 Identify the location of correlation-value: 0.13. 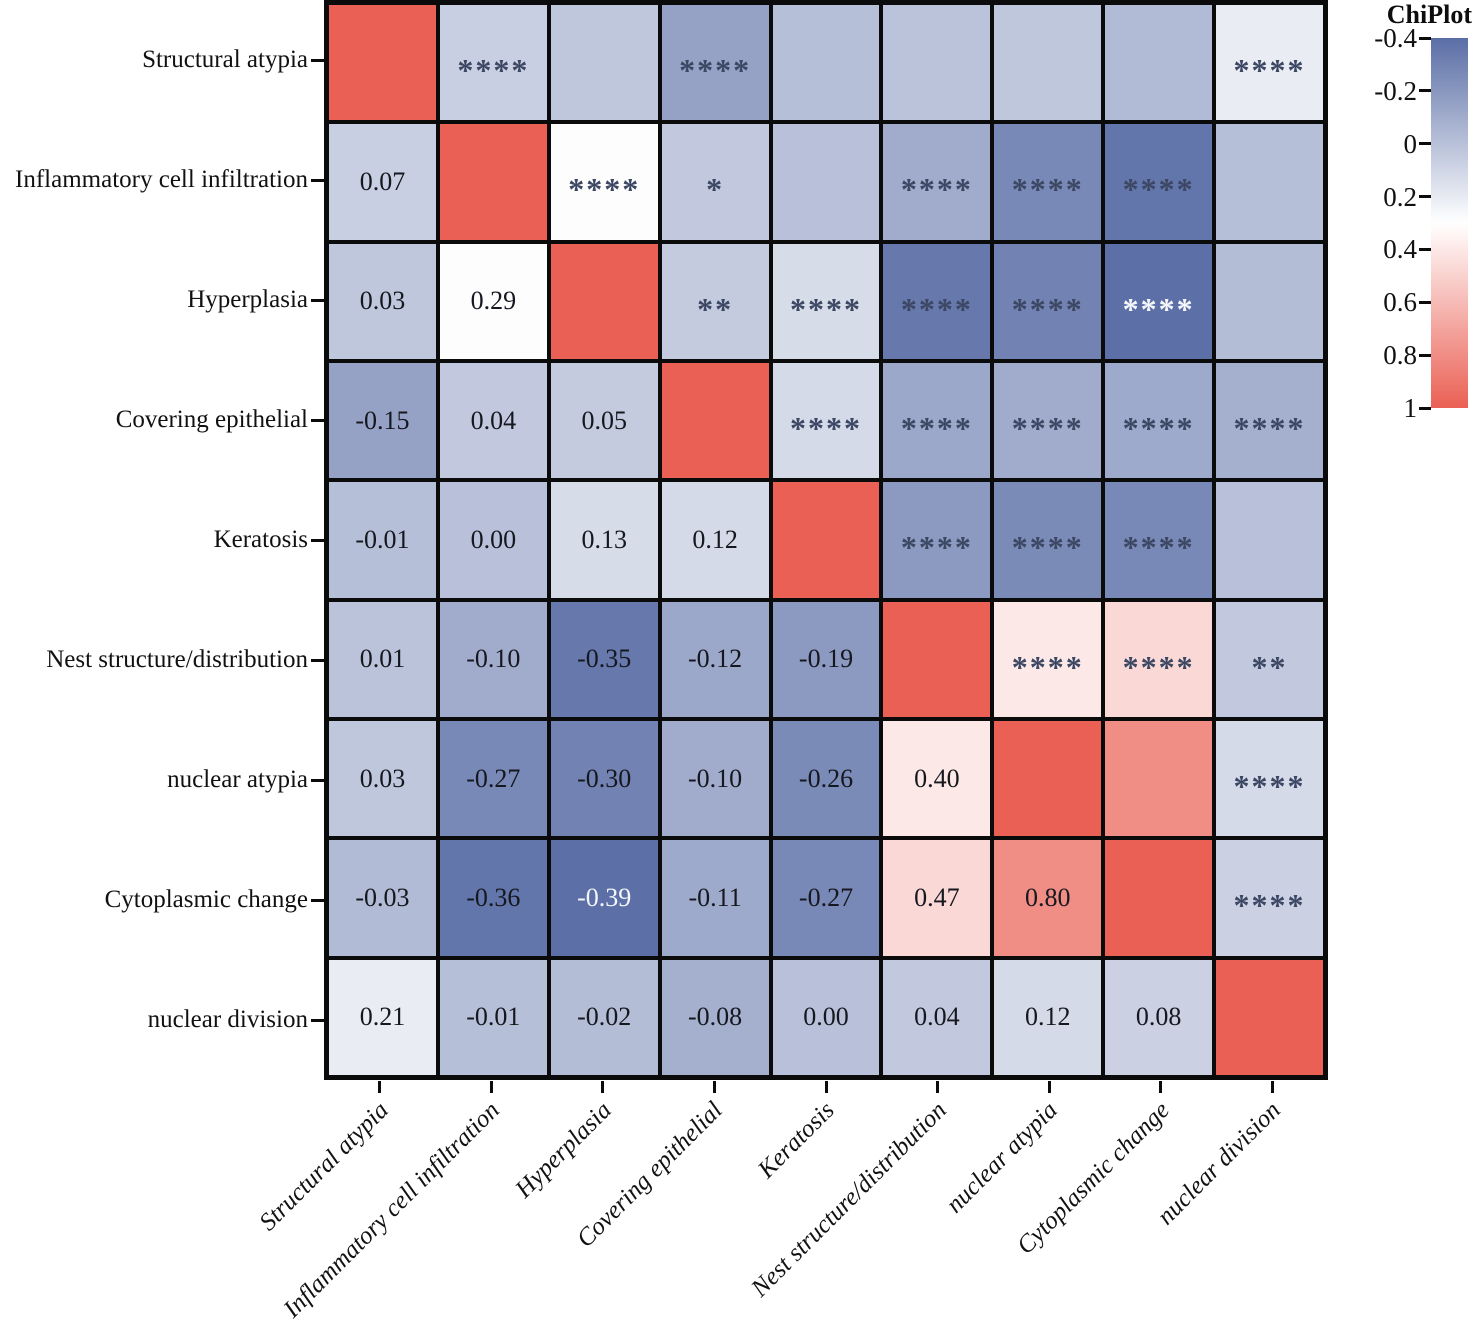
(604, 539).